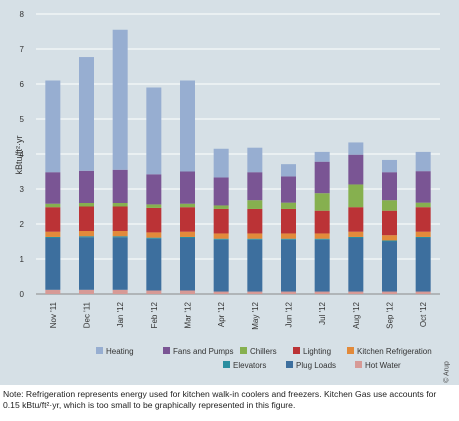 The width and height of the screenshot is (459, 421). I want to click on x-tick-label: Dec '11, so click(87, 314).